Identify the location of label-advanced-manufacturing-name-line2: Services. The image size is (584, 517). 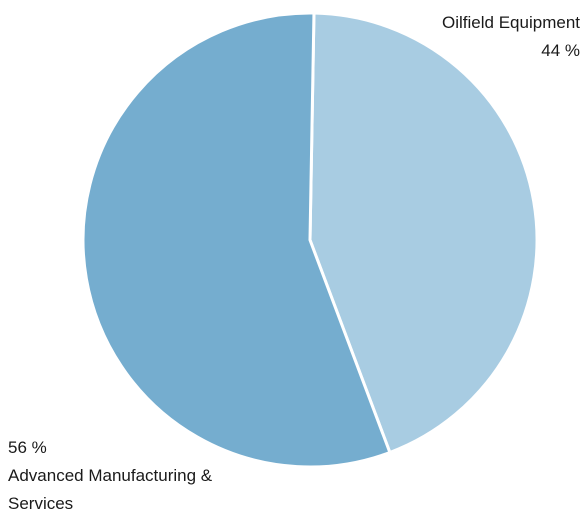
(40, 503).